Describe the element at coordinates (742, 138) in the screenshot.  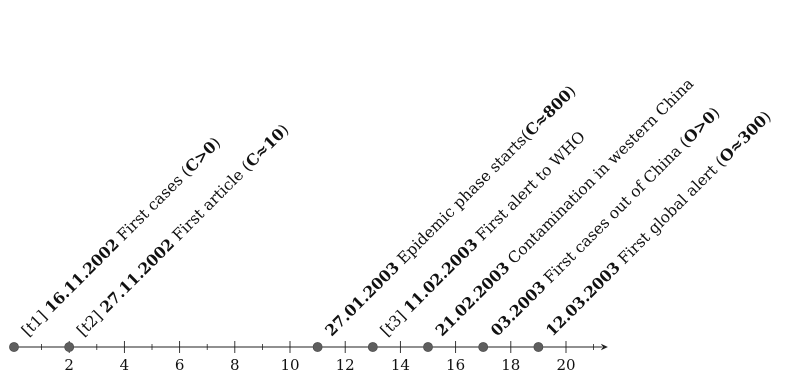
I see `event-metric: O≈300` at that location.